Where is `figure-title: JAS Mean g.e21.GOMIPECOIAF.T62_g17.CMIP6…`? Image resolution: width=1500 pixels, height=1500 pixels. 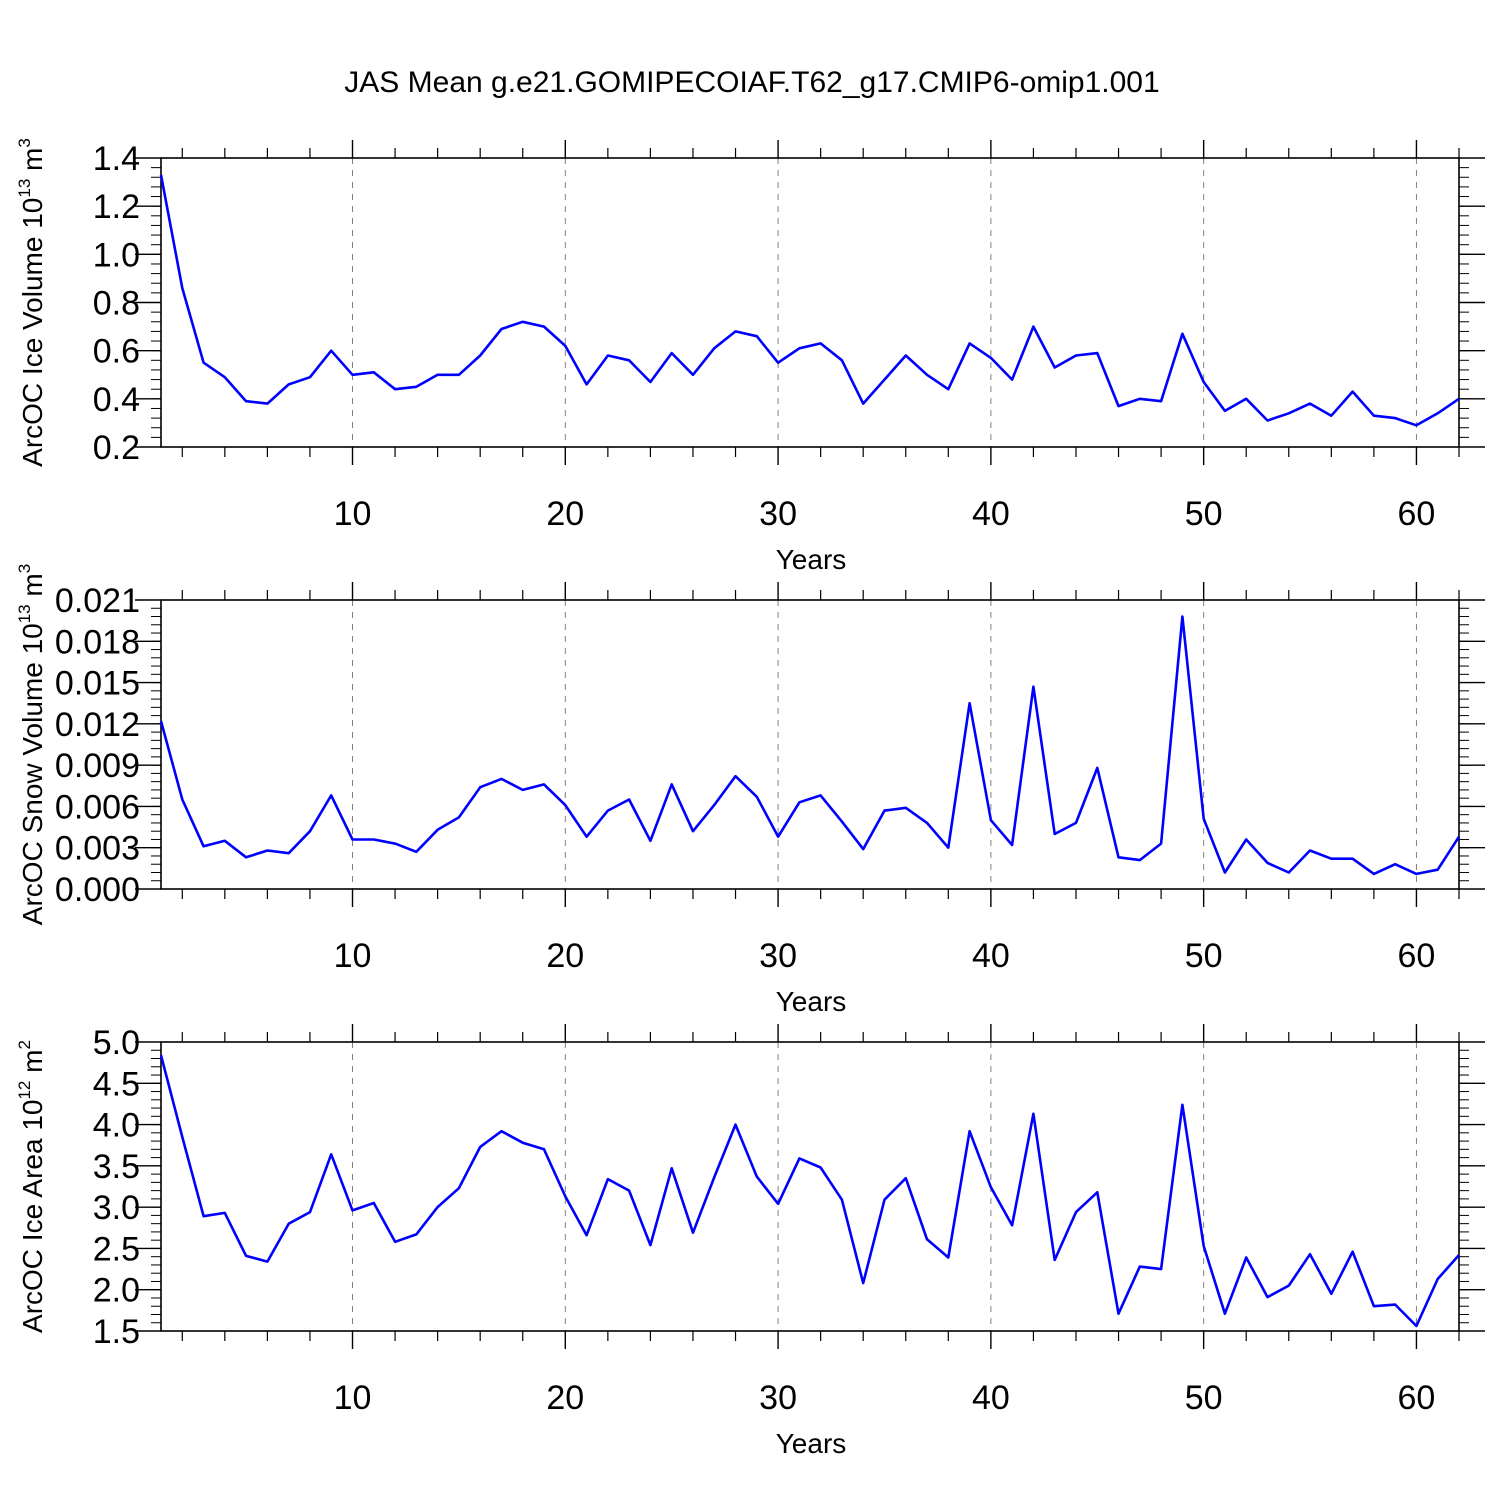 figure-title: JAS Mean g.e21.GOMIPECOIAF.T62_g17.CMIP6… is located at coordinates (751, 82).